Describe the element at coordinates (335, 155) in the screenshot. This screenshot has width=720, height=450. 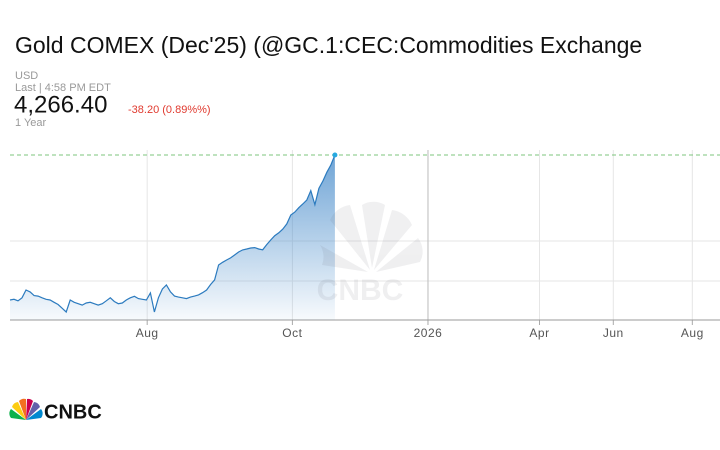
I see `last-point` at that location.